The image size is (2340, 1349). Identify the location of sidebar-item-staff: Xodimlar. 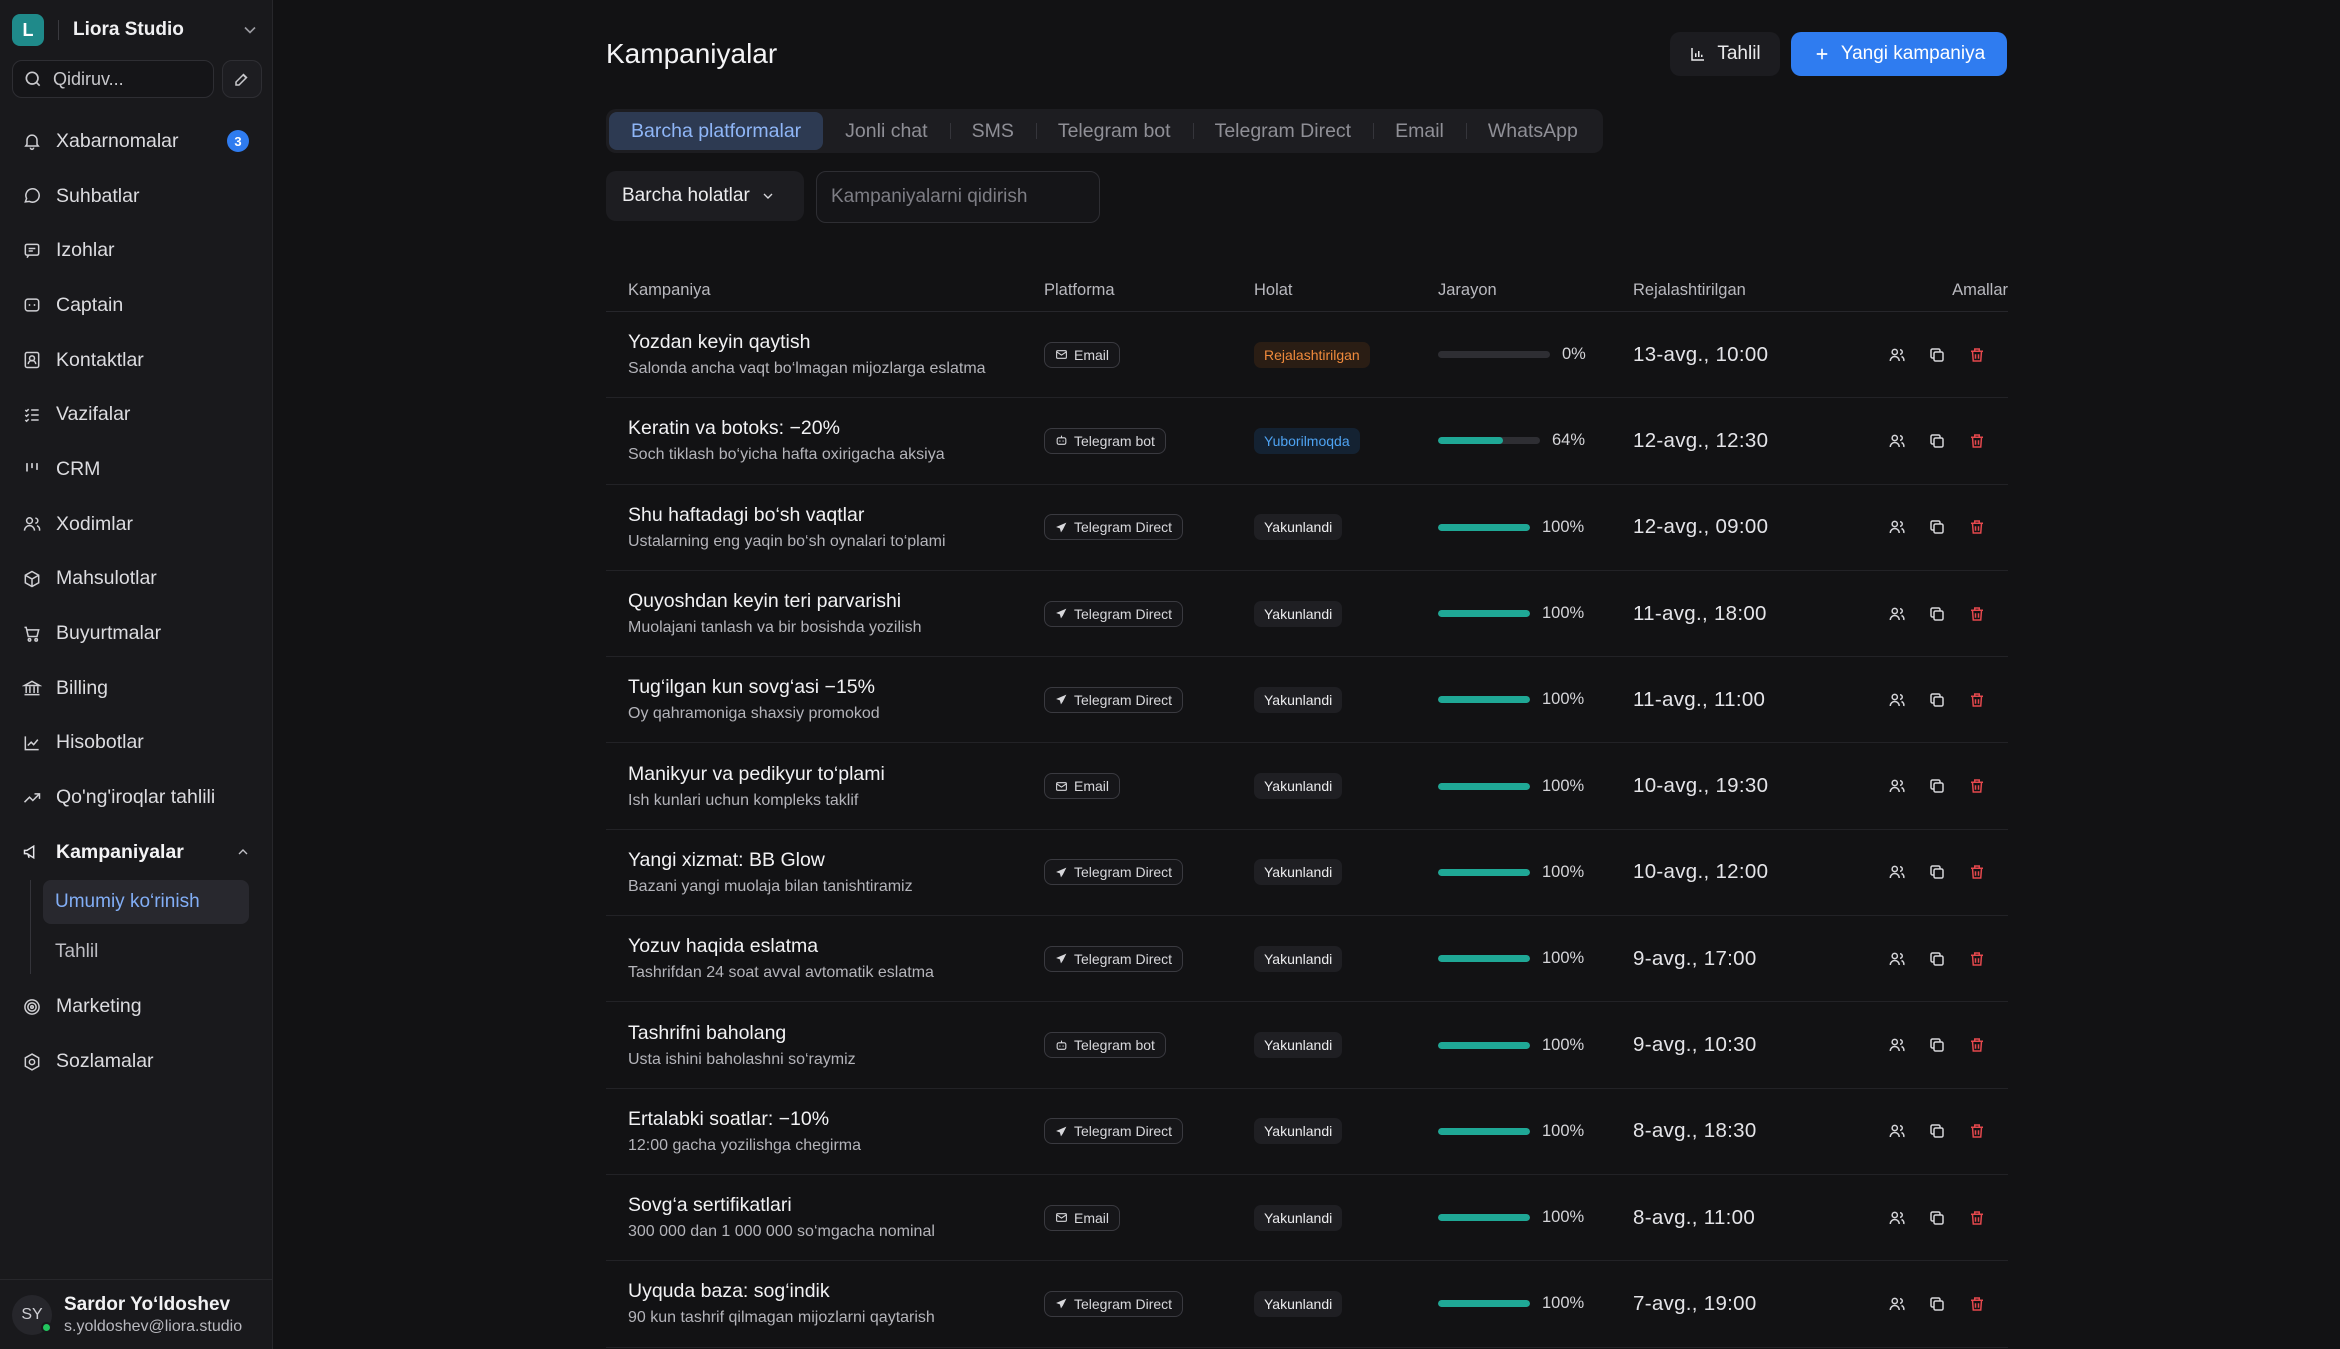
(136, 524).